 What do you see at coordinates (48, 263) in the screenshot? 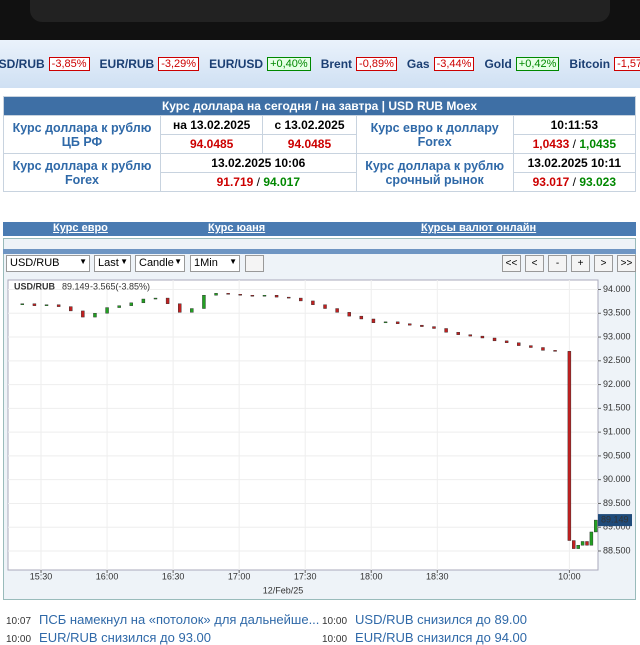
I see `select: USD/RUB ▼` at bounding box center [48, 263].